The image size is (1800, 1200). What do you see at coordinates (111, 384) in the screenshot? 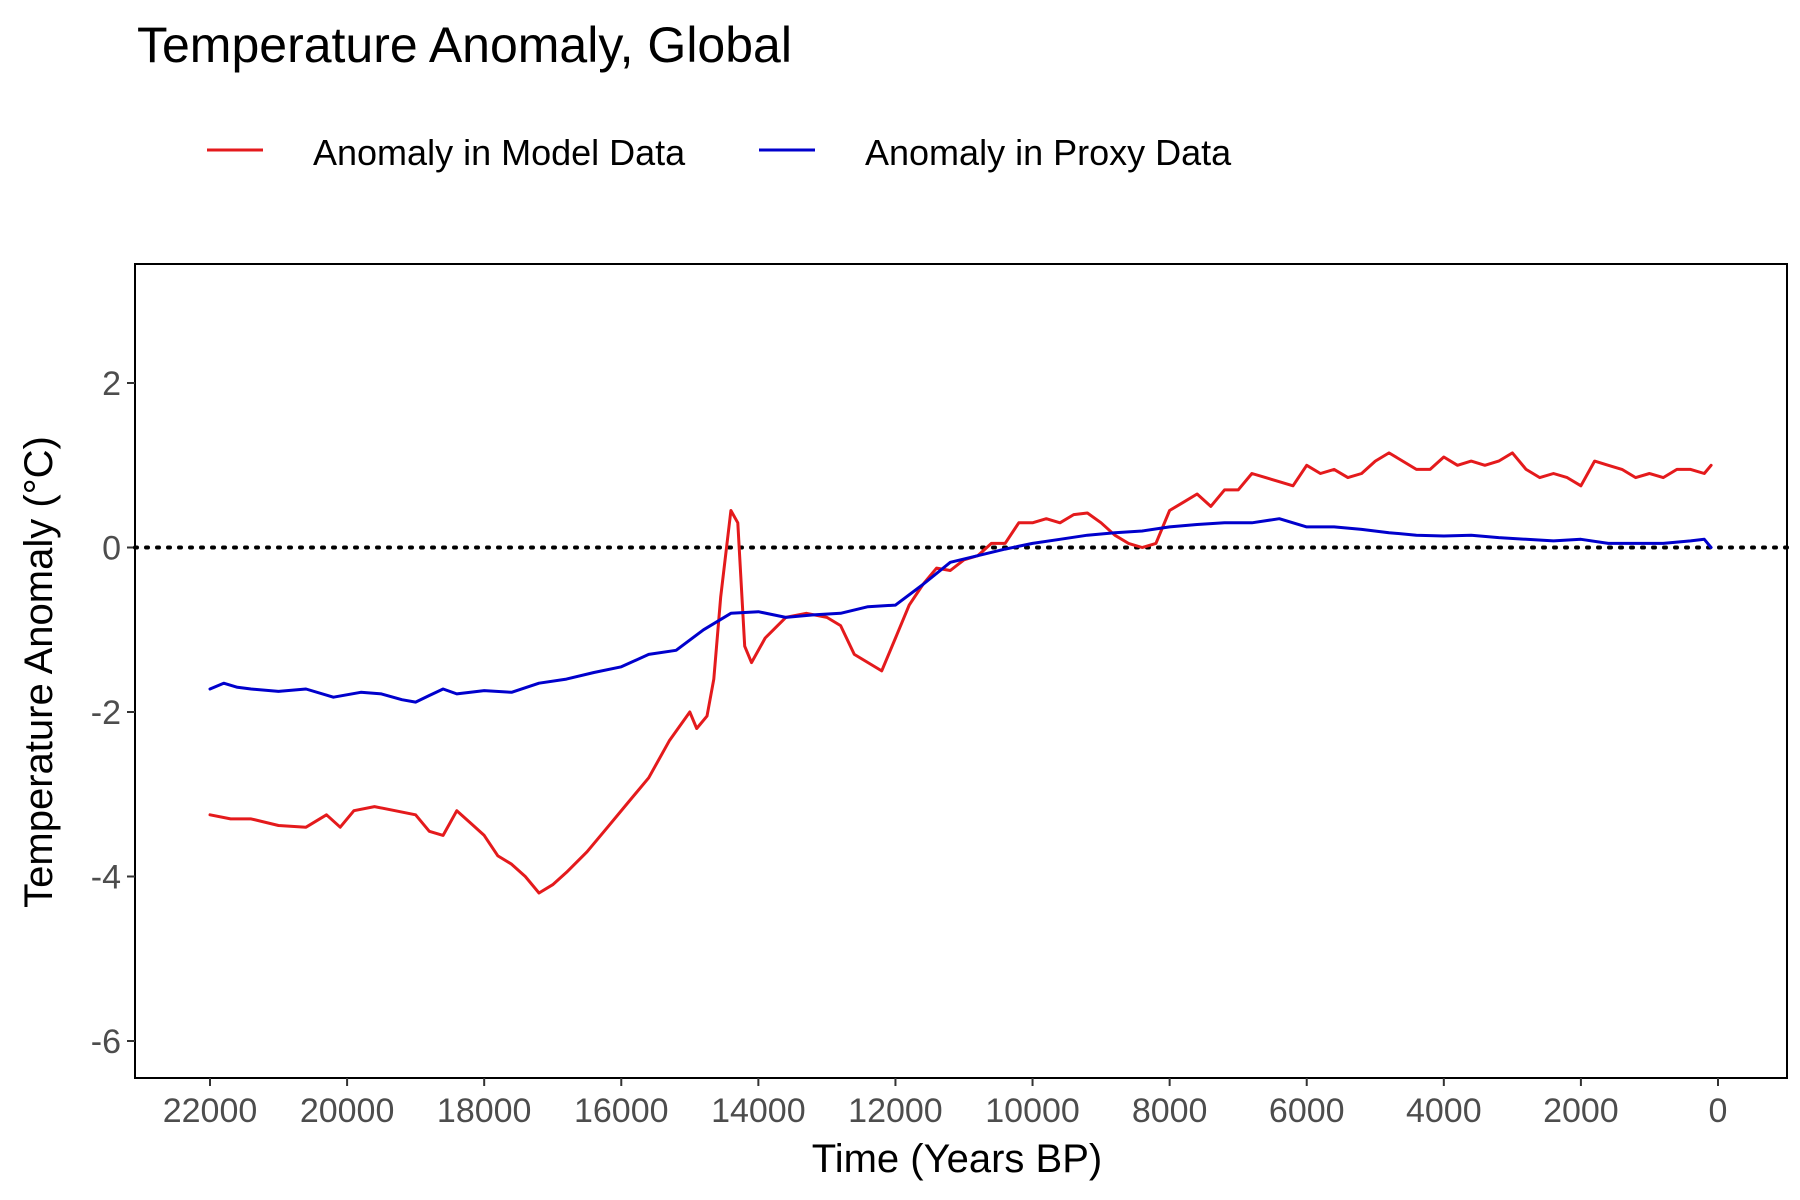
I see `y-tick-label: 2` at bounding box center [111, 384].